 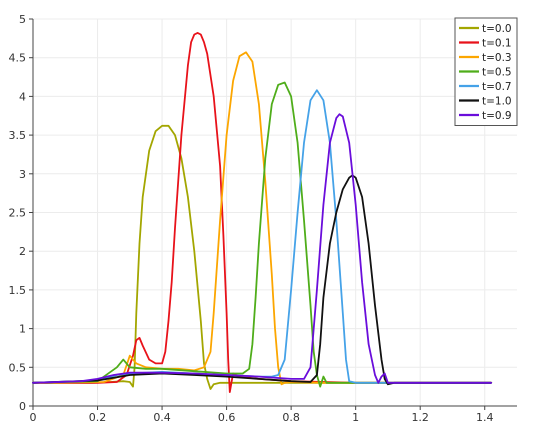 I want to click on y-tick-label: 0, so click(x=22, y=406).